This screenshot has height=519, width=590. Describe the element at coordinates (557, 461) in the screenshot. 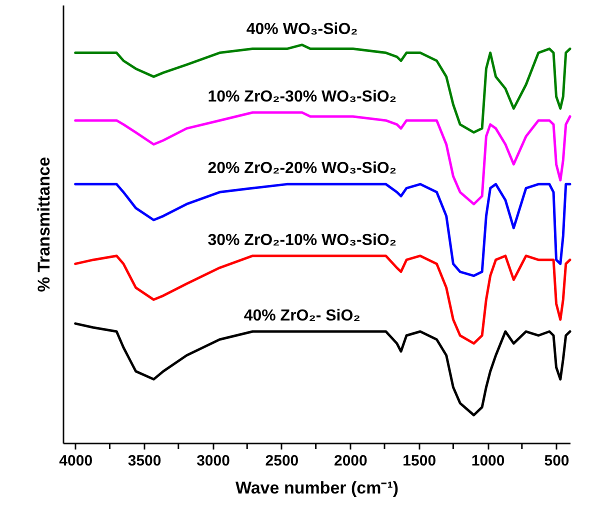

I see `x-tick-label: 500` at that location.